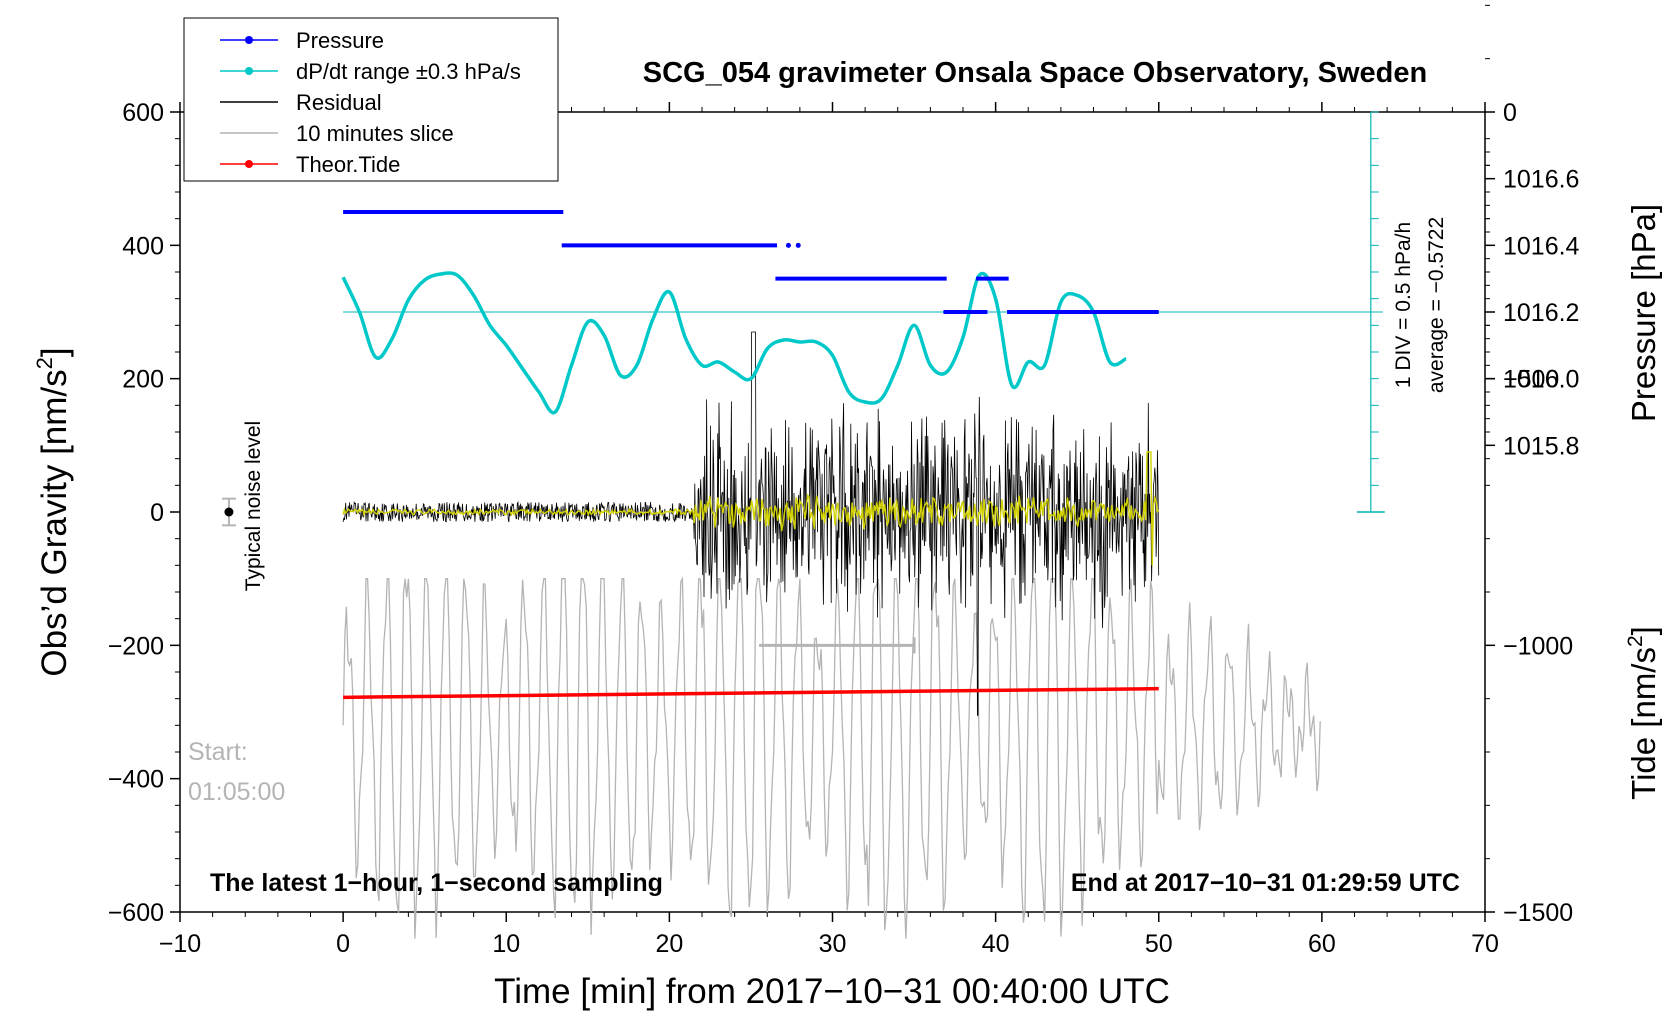 This screenshot has height=1020, width=1676. I want to click on x-tick-label: 0, so click(343, 944).